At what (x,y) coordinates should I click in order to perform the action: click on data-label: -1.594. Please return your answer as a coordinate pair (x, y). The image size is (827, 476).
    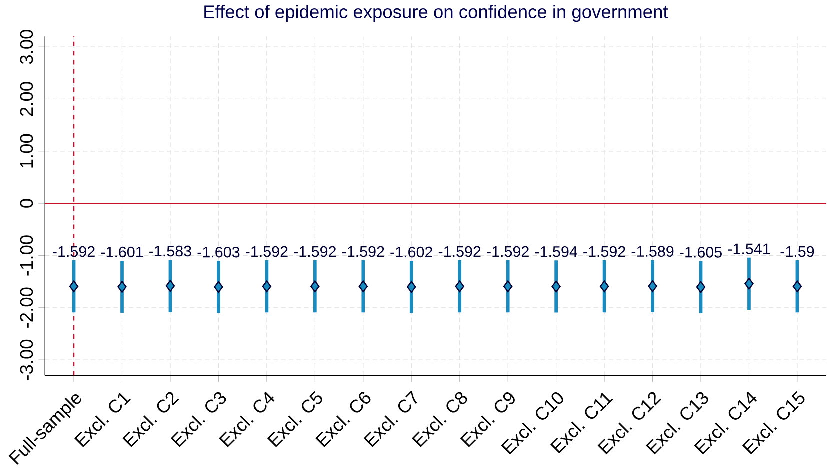
    Looking at the image, I should click on (556, 252).